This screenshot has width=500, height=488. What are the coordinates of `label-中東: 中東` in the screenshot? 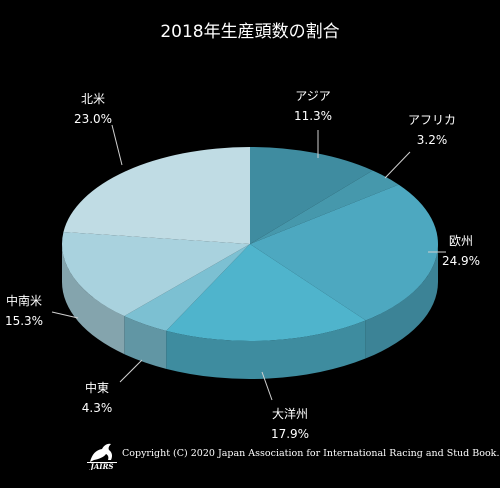 It's located at (97, 387).